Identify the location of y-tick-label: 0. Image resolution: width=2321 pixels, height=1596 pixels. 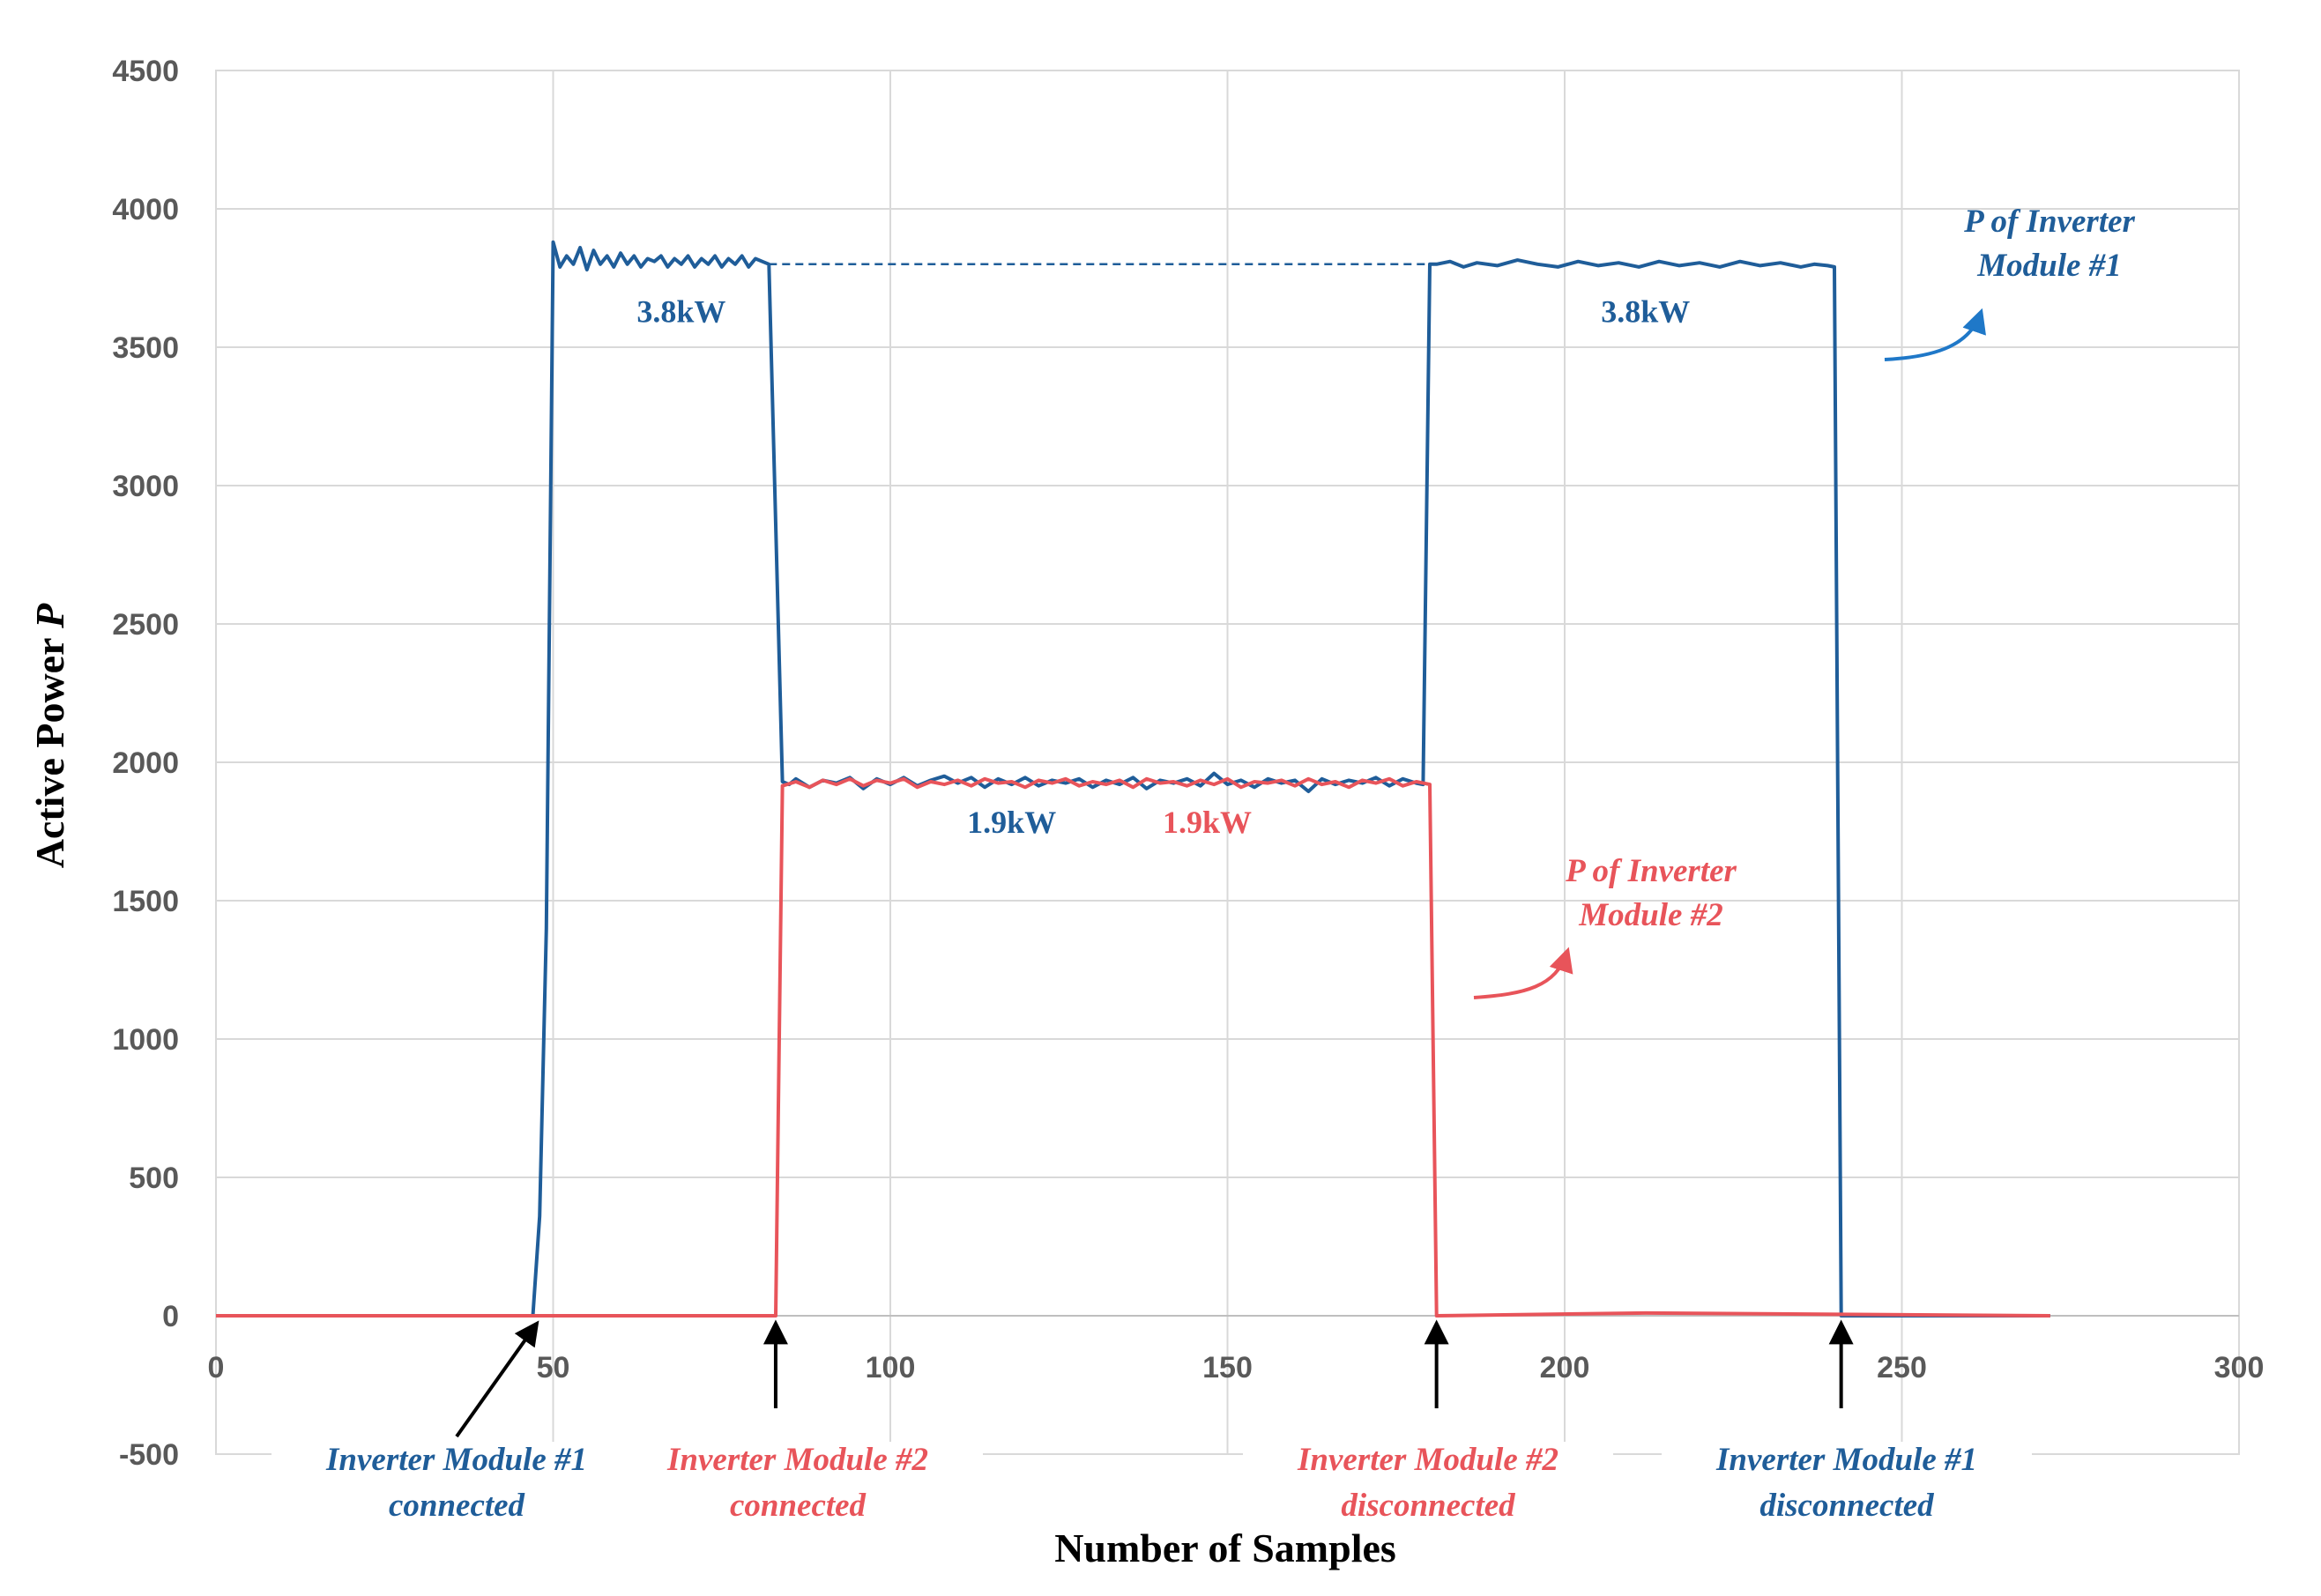
(170, 1316).